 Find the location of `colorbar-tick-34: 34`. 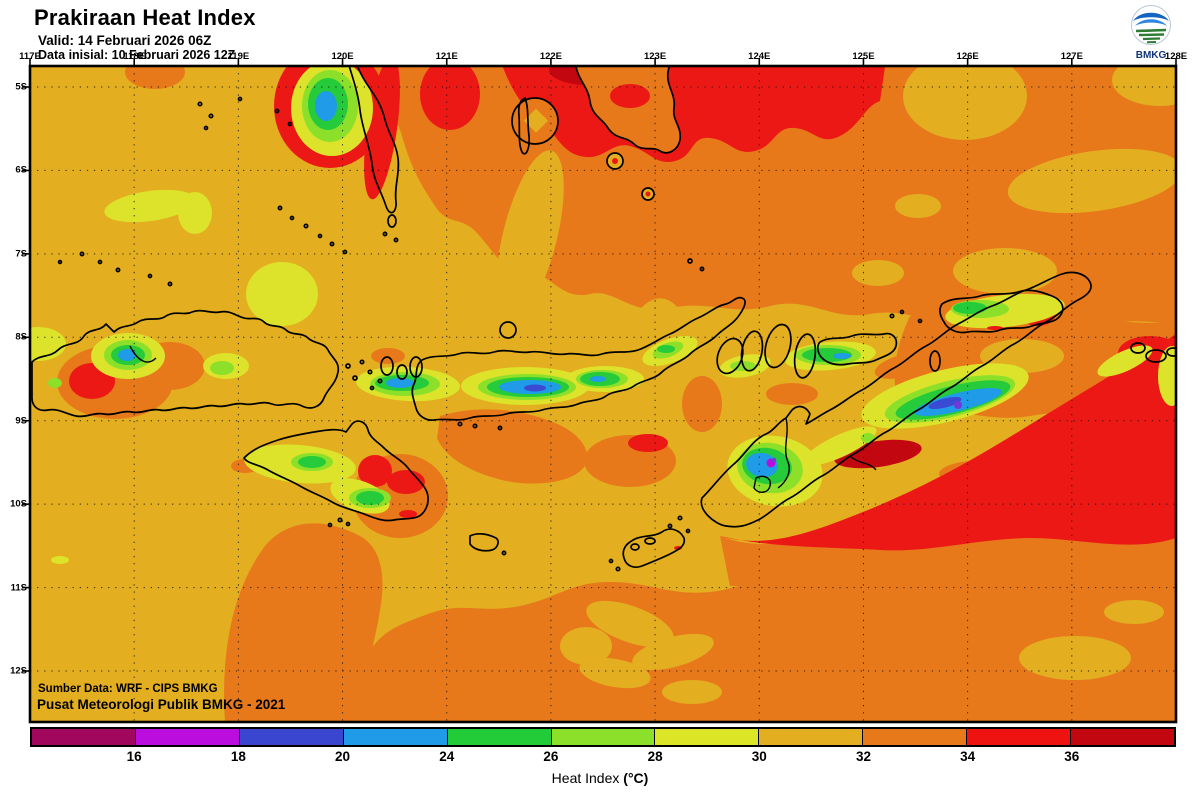

colorbar-tick-34: 34 is located at coordinates (968, 756).